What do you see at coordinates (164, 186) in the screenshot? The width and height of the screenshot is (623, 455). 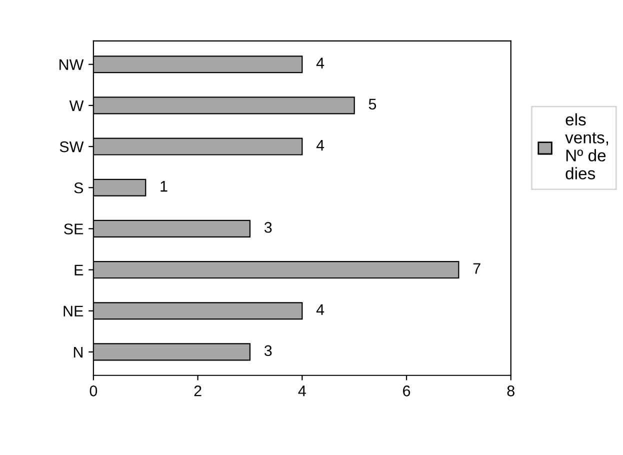 I see `data-label: 1` at bounding box center [164, 186].